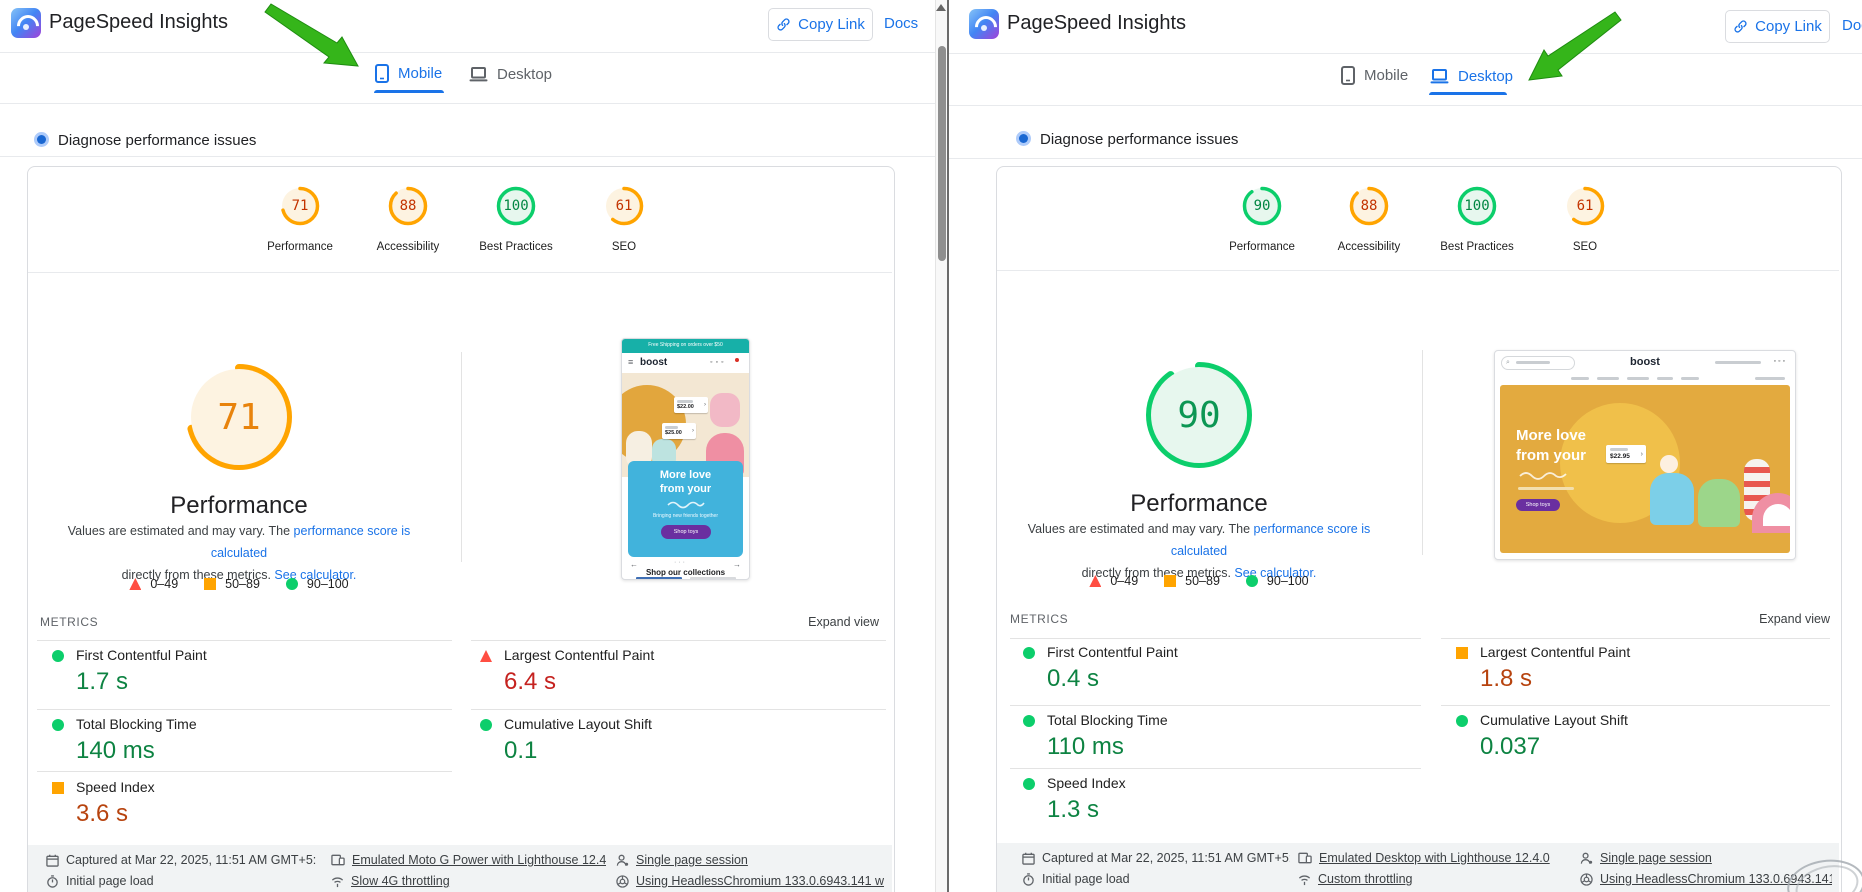 The image size is (1862, 892). I want to click on caption-text: directly from these metrics., so click(198, 575).